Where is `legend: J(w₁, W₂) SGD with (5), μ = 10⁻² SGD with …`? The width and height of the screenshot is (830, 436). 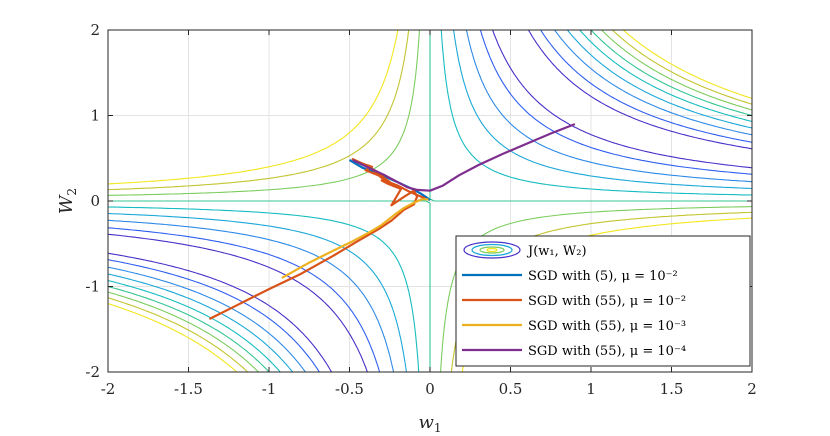 legend: J(w₁, W₂) SGD with (5), μ = 10⁻² SGD with … is located at coordinates (603, 301).